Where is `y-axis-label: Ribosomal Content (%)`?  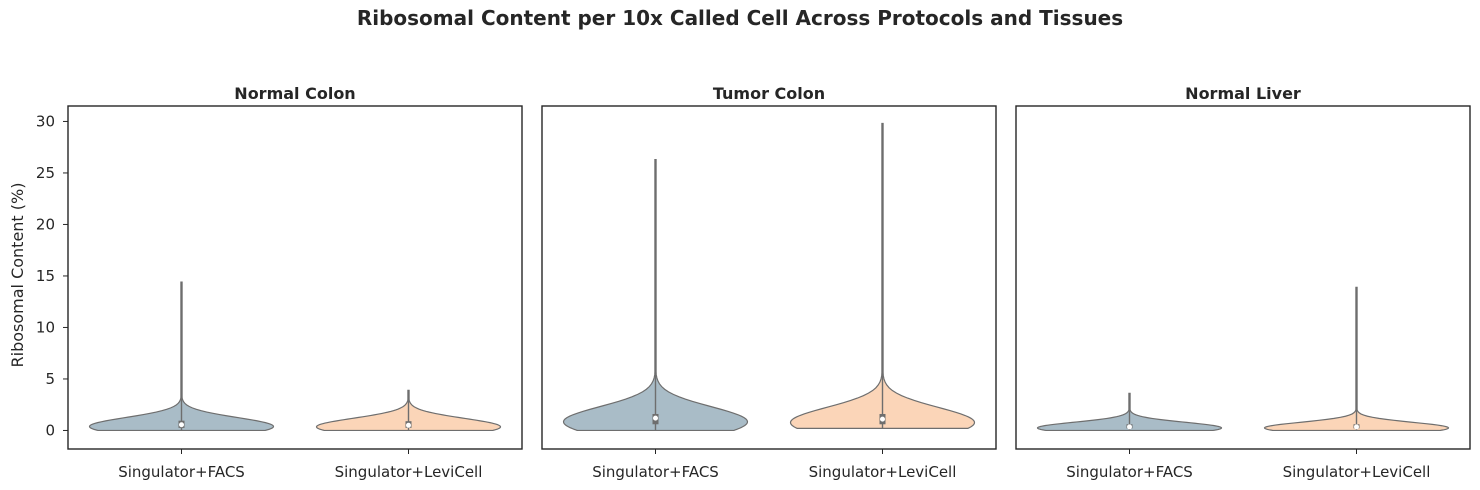 y-axis-label: Ribosomal Content (%) is located at coordinates (17, 275).